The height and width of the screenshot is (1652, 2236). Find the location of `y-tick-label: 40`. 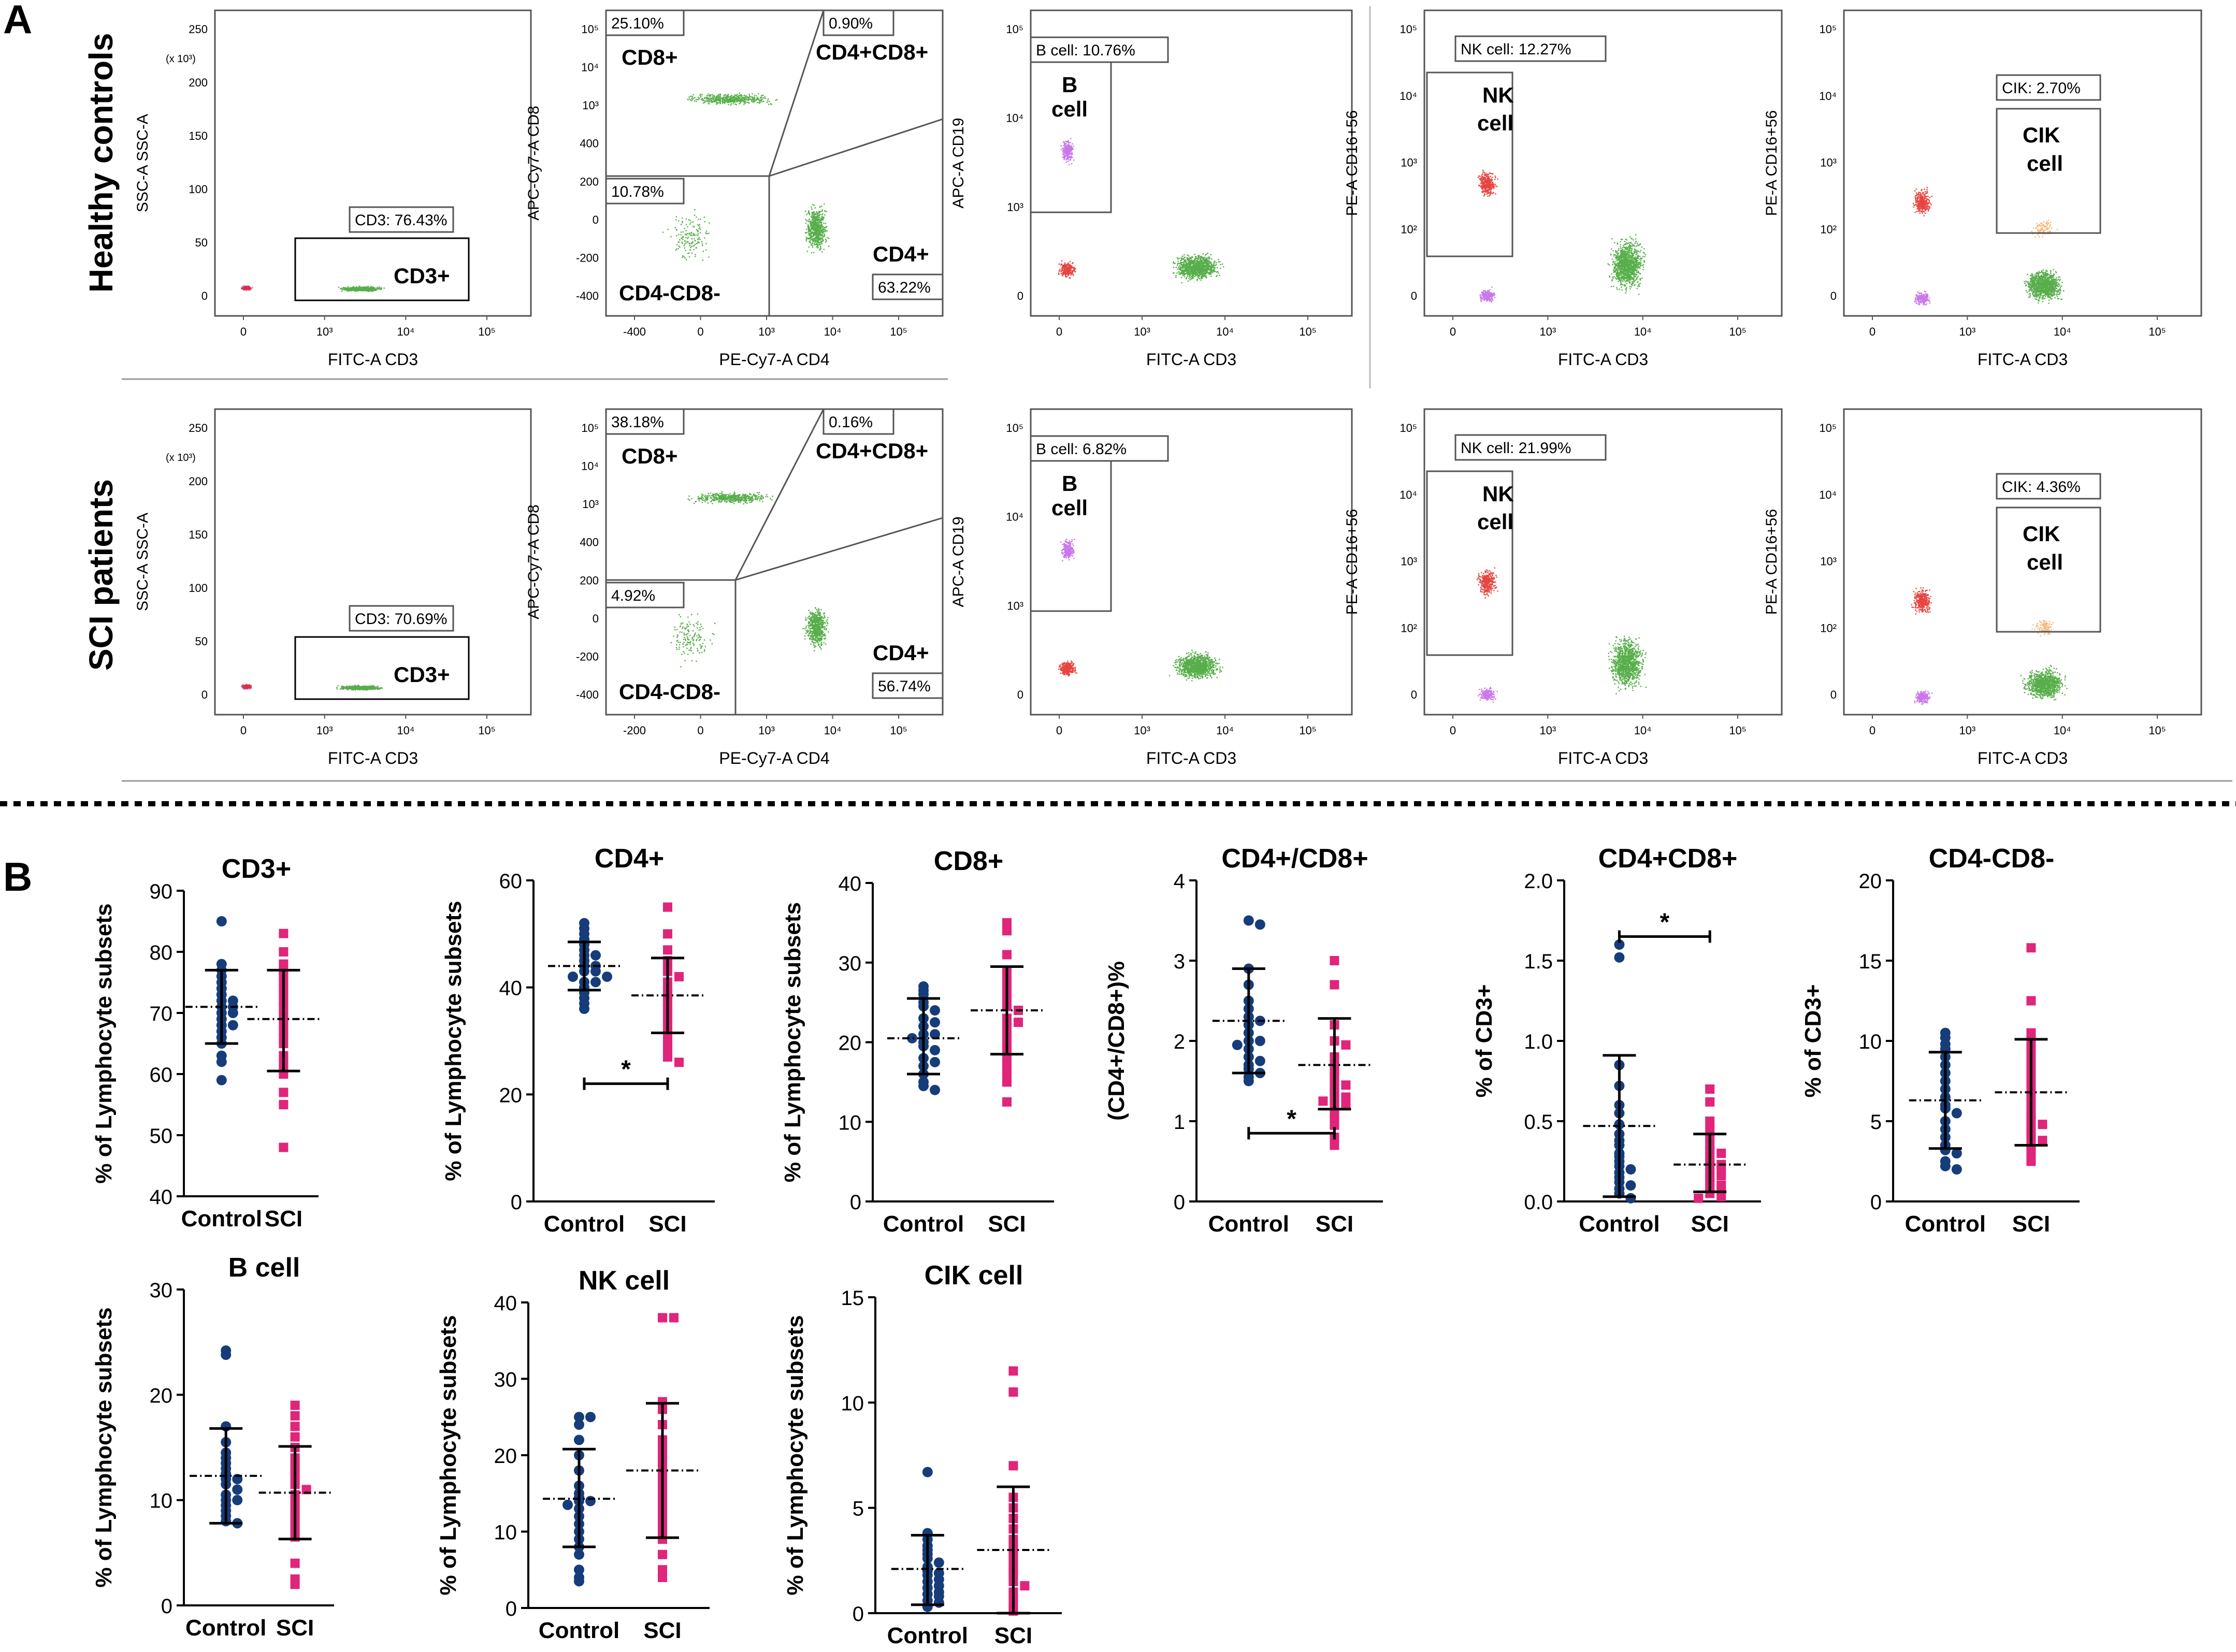

y-tick-label: 40 is located at coordinates (506, 1303).